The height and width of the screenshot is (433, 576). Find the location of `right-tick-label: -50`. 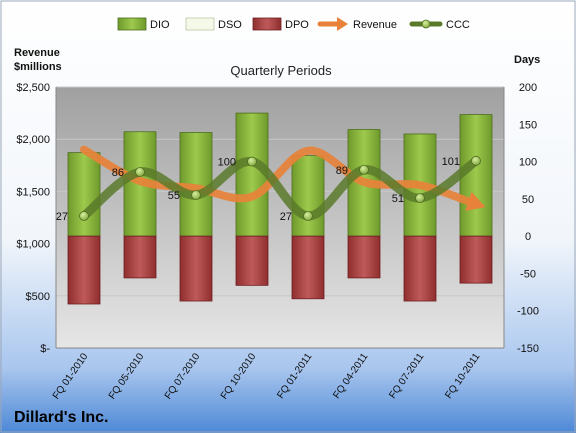

right-tick-label: -50 is located at coordinates (528, 274).